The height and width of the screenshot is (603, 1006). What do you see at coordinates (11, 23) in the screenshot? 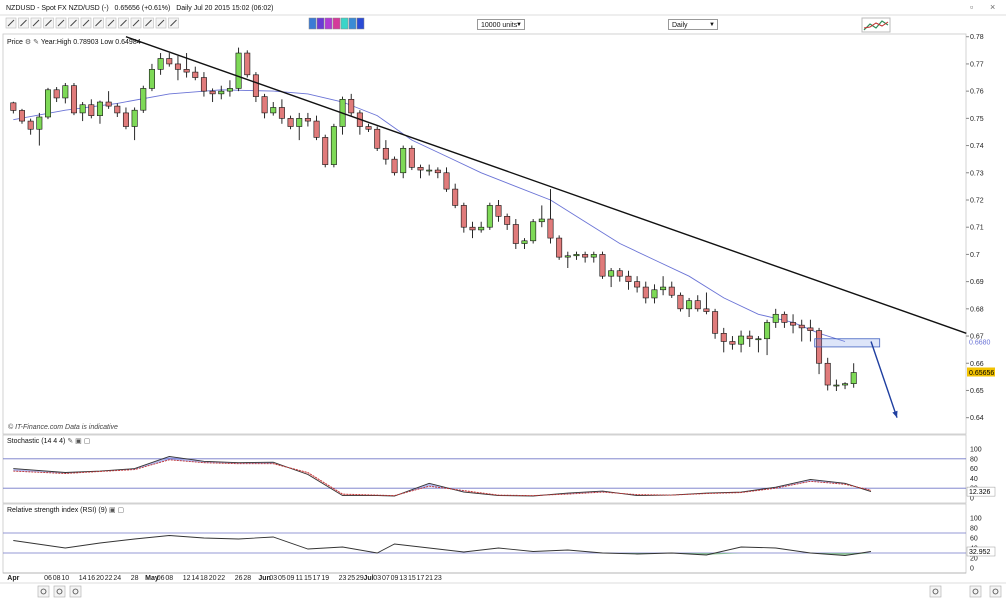
I see `cursor-icon` at bounding box center [11, 23].